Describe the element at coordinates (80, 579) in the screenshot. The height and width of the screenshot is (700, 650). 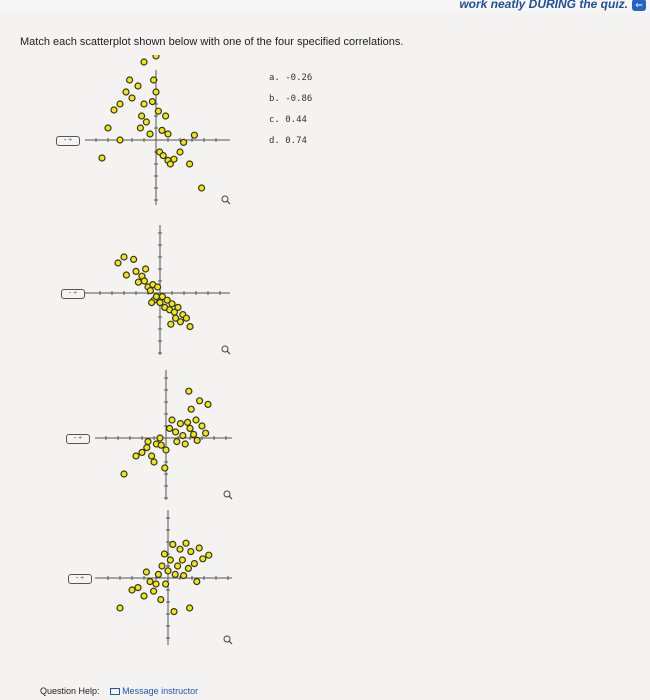
I see `correlation-dropdown-4: - ÷` at that location.